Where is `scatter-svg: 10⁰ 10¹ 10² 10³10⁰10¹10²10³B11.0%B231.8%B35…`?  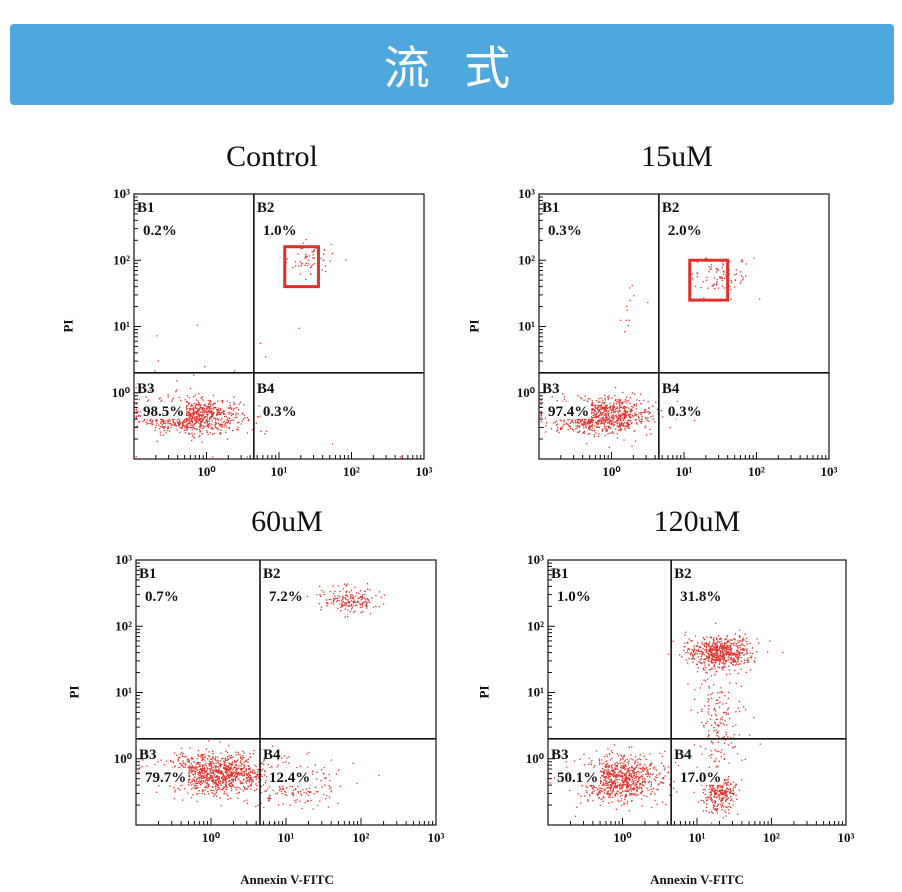
scatter-svg: 10⁰ 10¹ 10² 10³10⁰10¹10²10³B11.0%B231.8%B35… is located at coordinates (690, 698).